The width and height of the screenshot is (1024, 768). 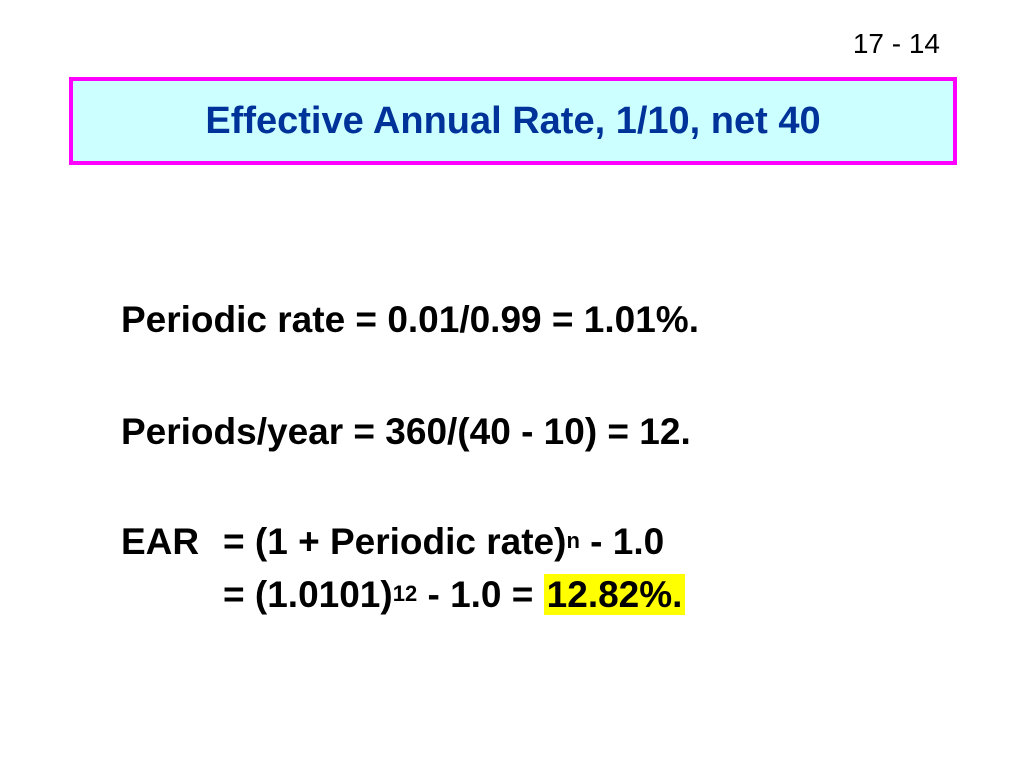 I want to click on ear-calc-text: = (1.0101), so click(x=308, y=594).